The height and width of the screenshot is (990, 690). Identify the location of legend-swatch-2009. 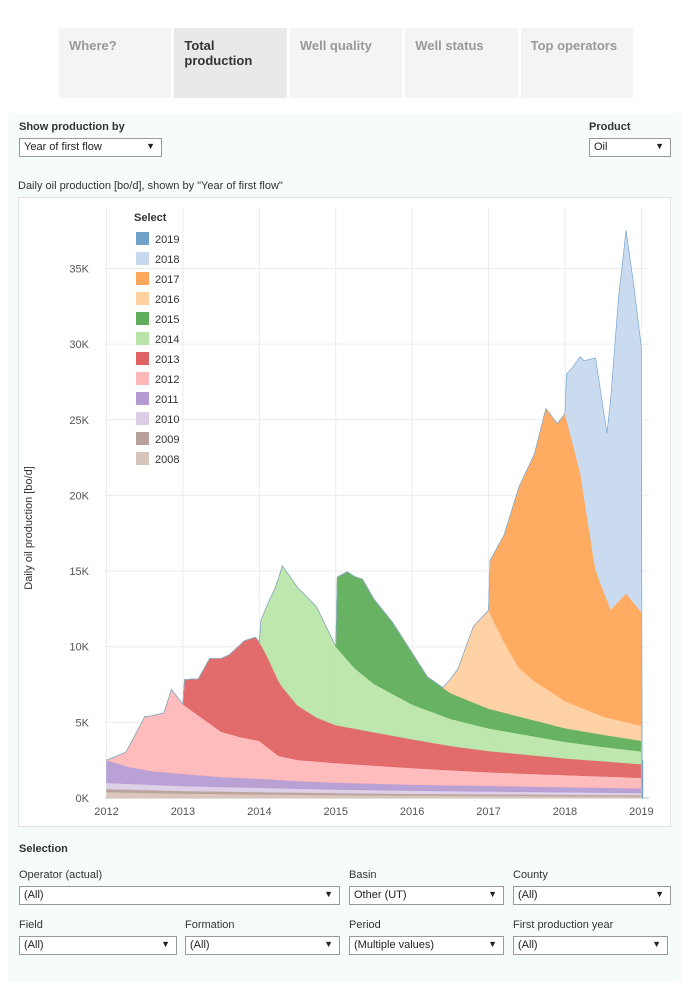
(142, 438).